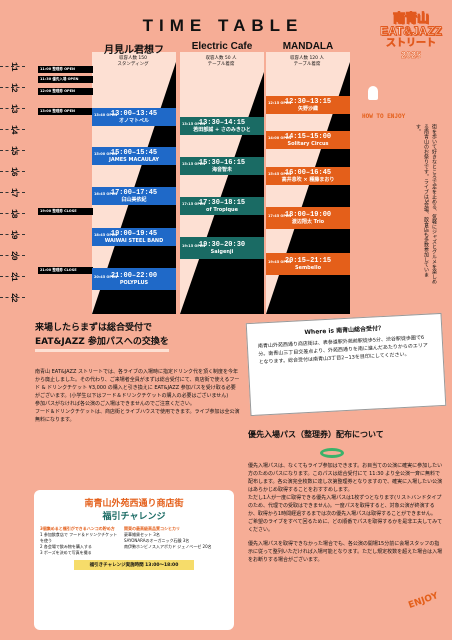  What do you see at coordinates (134, 565) in the screenshot?
I see `raffle-hours: 福引きチャレンジ実施時間 13:00〜18:00` at bounding box center [134, 565].